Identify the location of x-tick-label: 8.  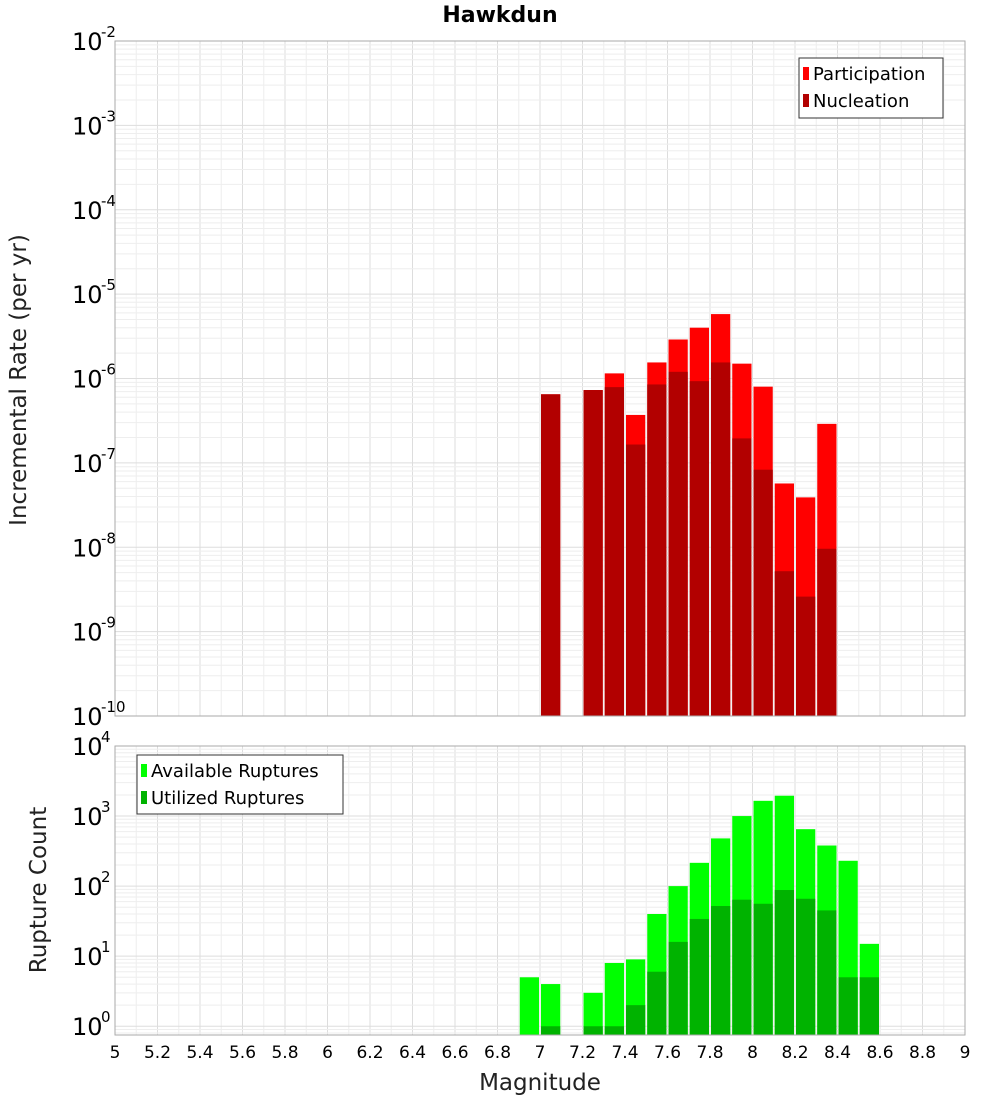
(752, 1053).